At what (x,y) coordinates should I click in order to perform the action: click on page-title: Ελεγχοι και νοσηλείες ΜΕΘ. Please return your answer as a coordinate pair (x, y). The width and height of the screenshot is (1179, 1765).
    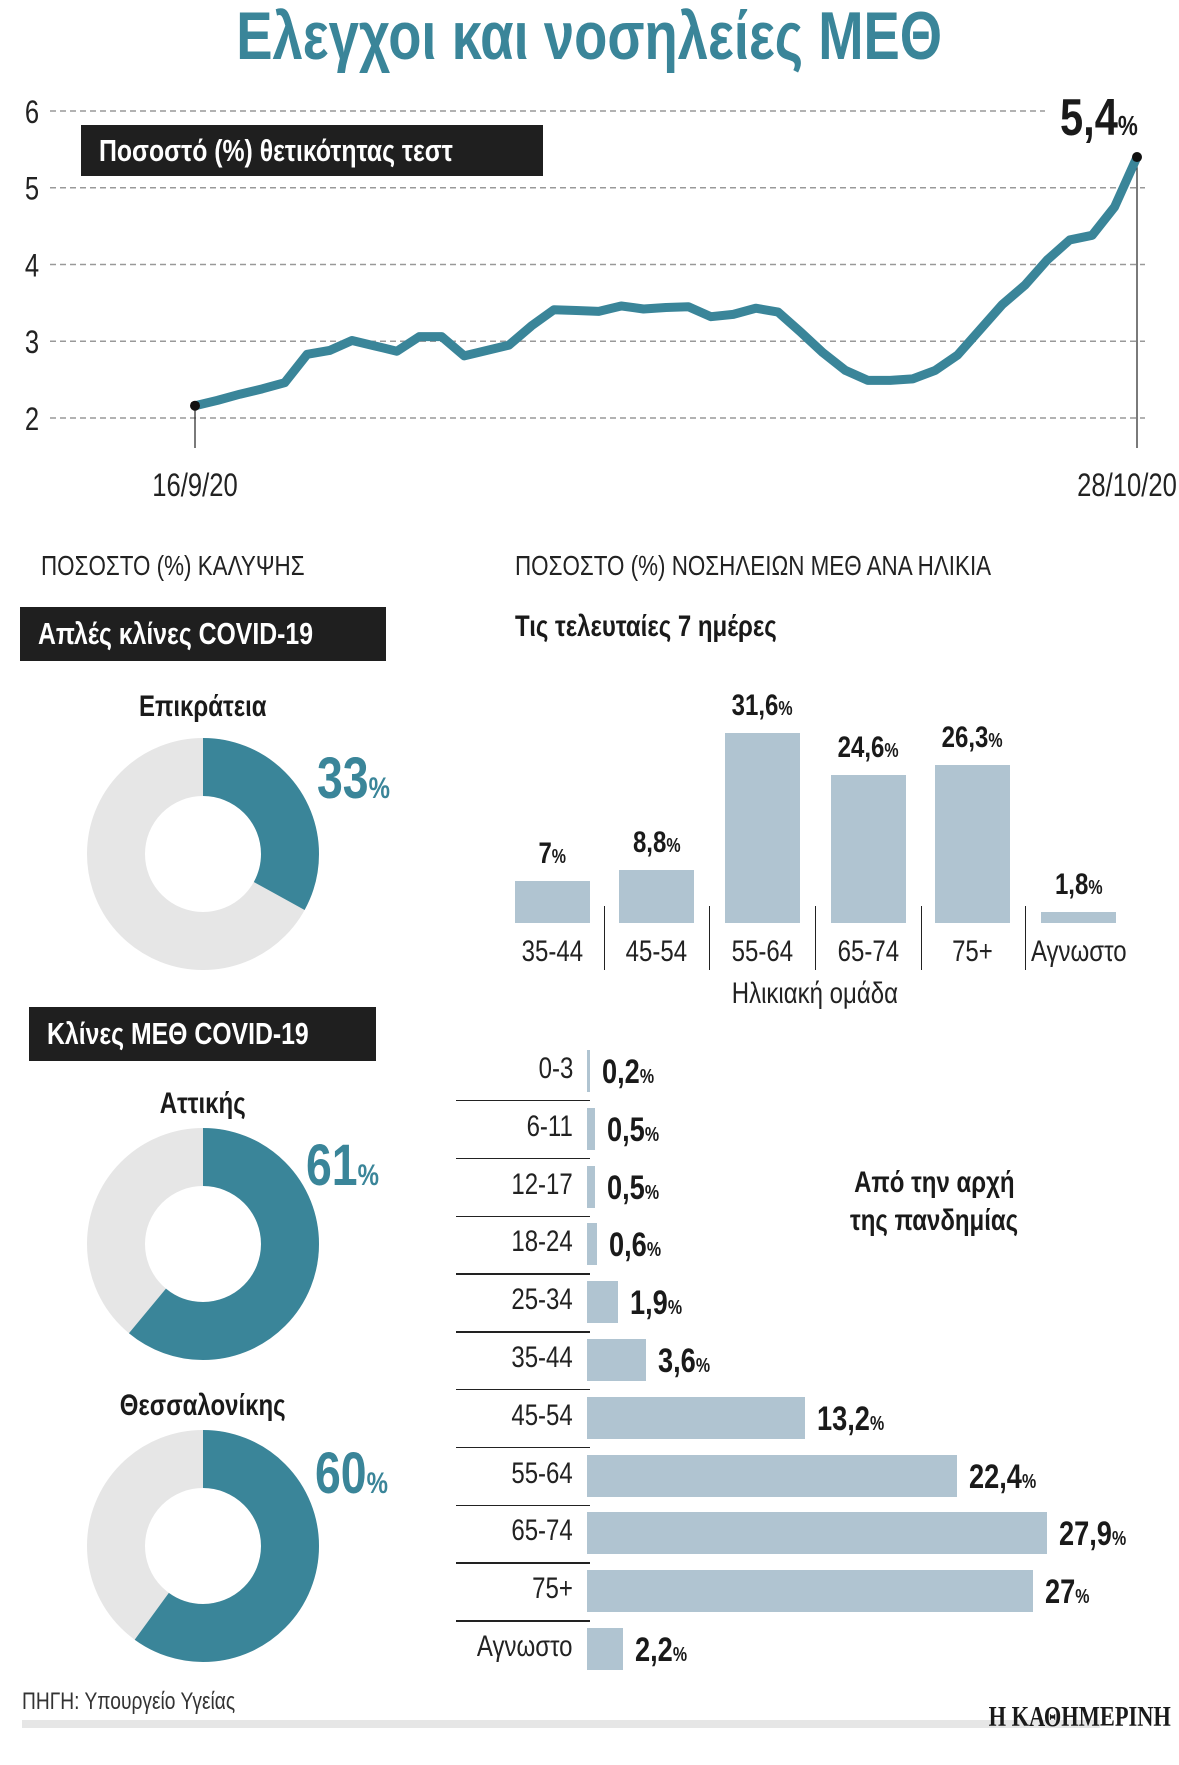
    Looking at the image, I should click on (589, 37).